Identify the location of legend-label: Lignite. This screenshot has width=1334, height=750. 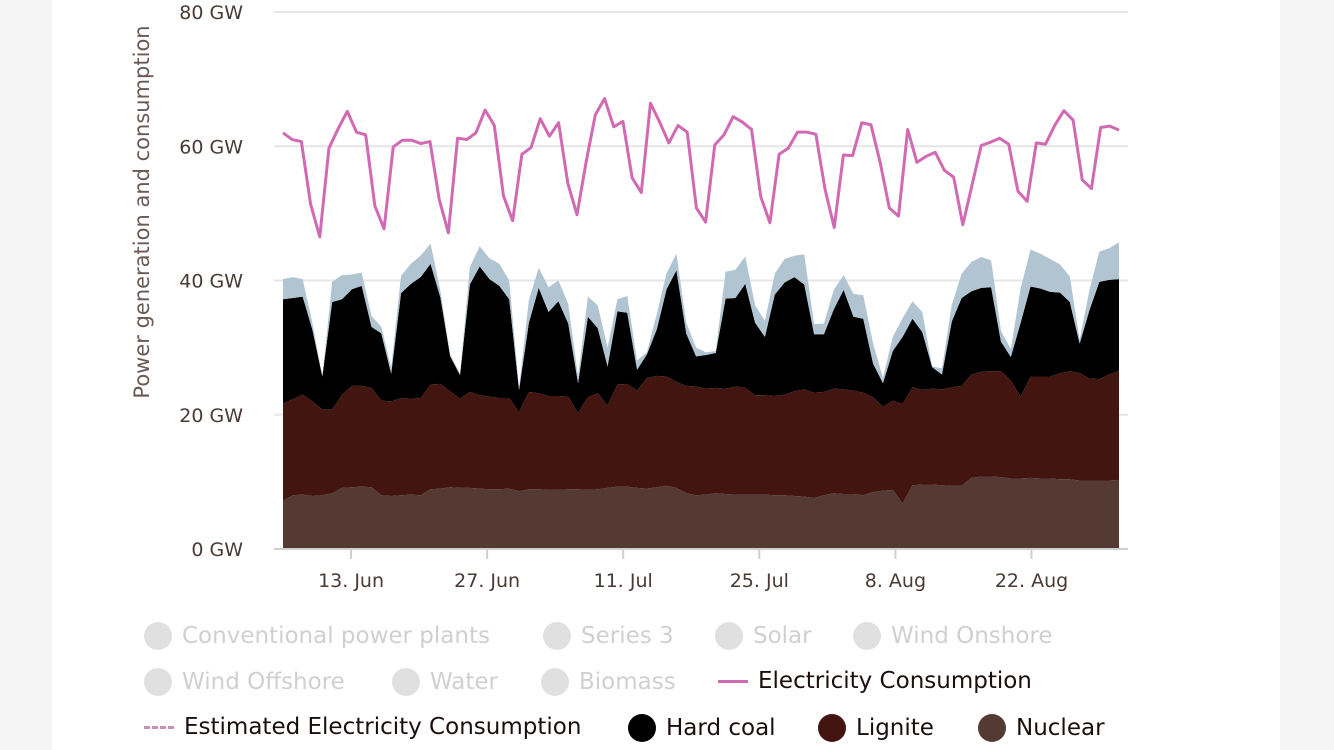
(895, 728).